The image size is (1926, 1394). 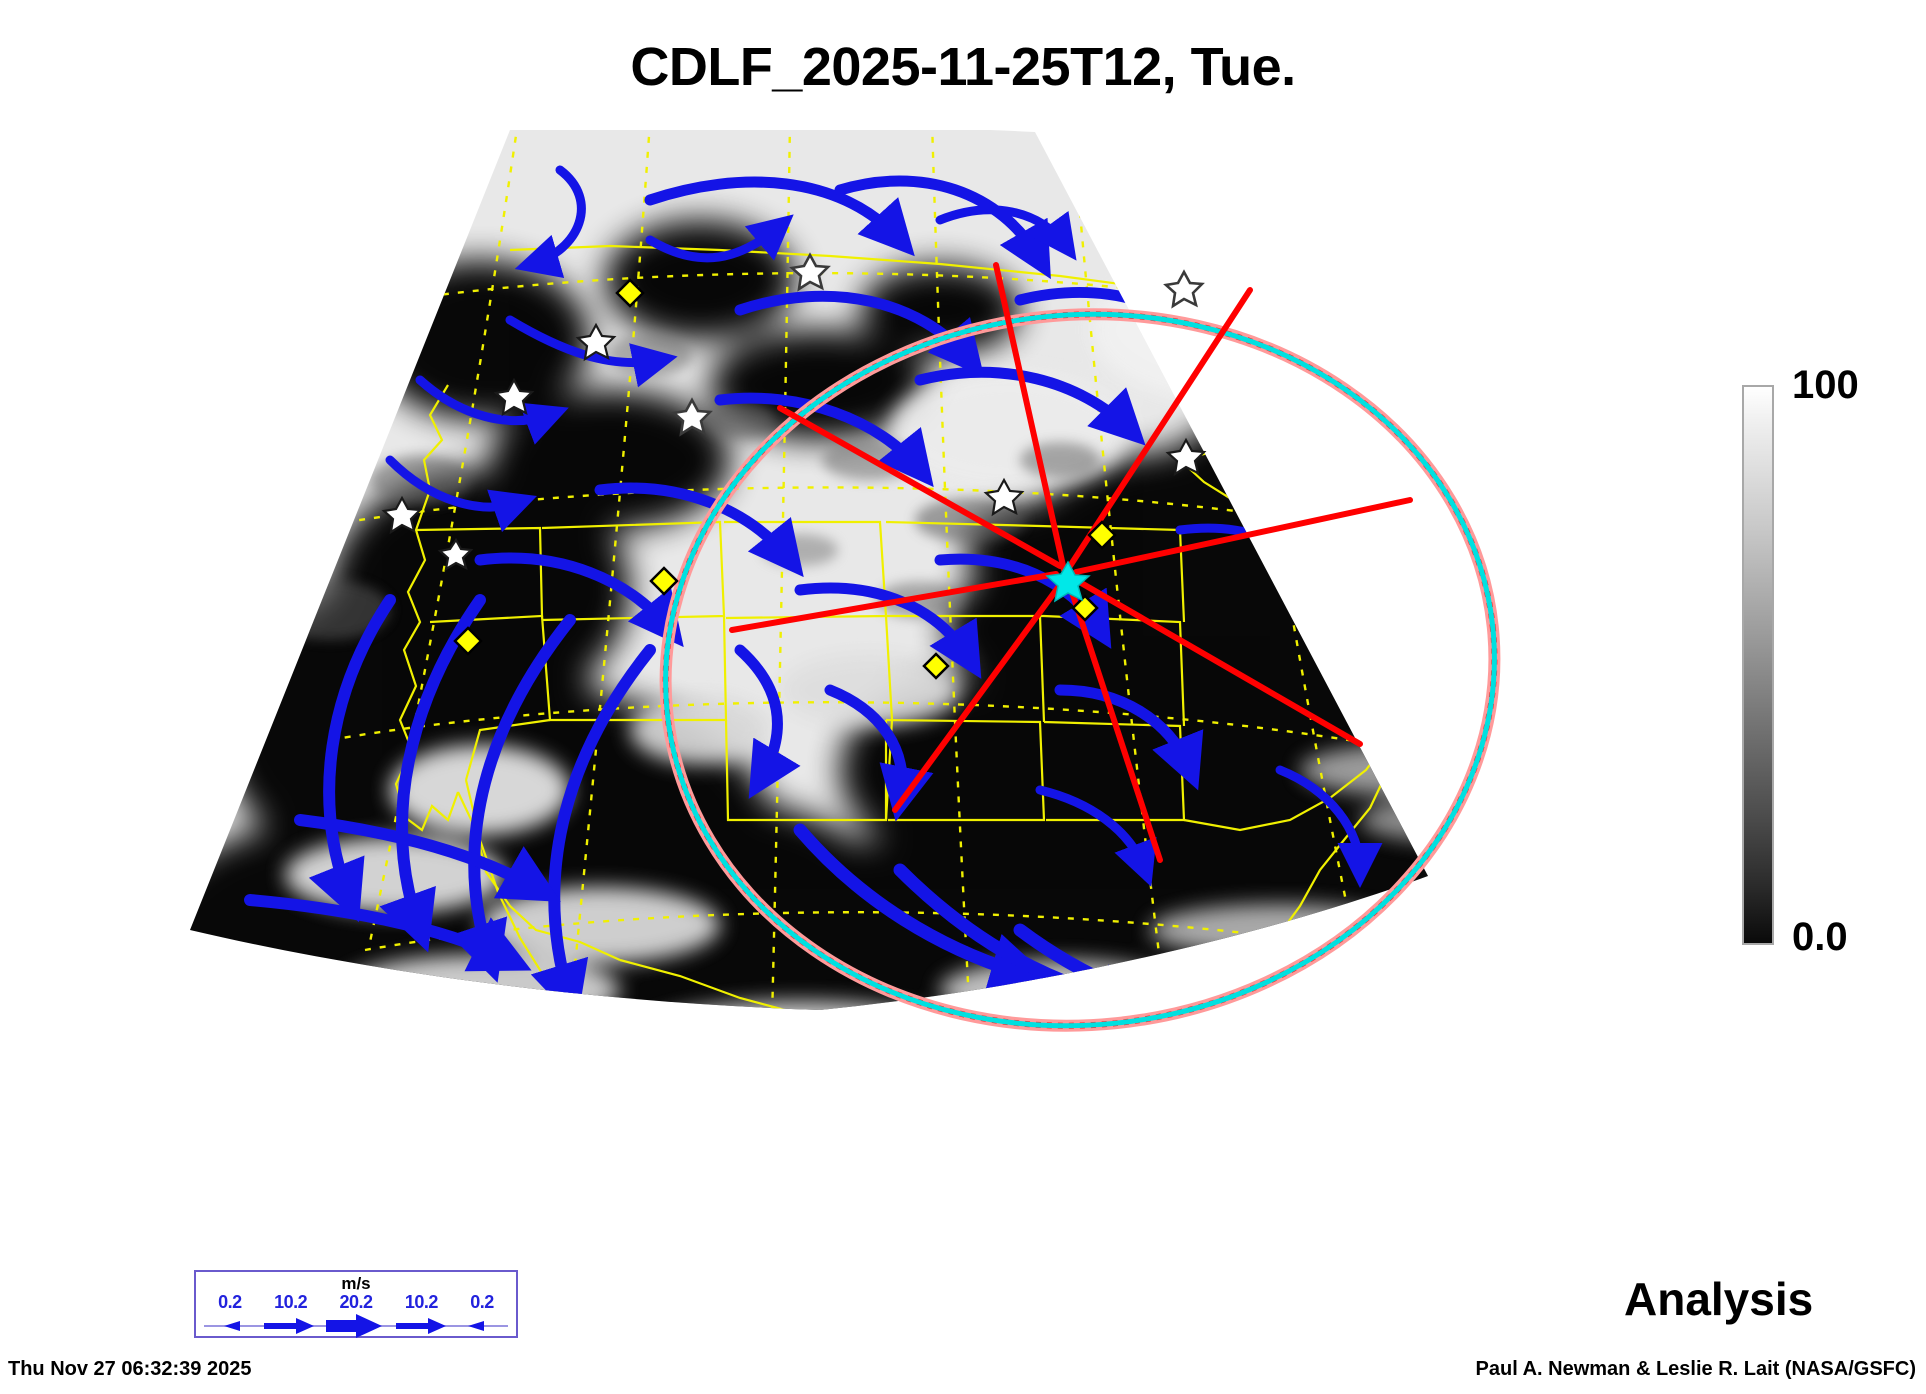 What do you see at coordinates (1825, 385) in the screenshot?
I see `colorbar-max-label: 100` at bounding box center [1825, 385].